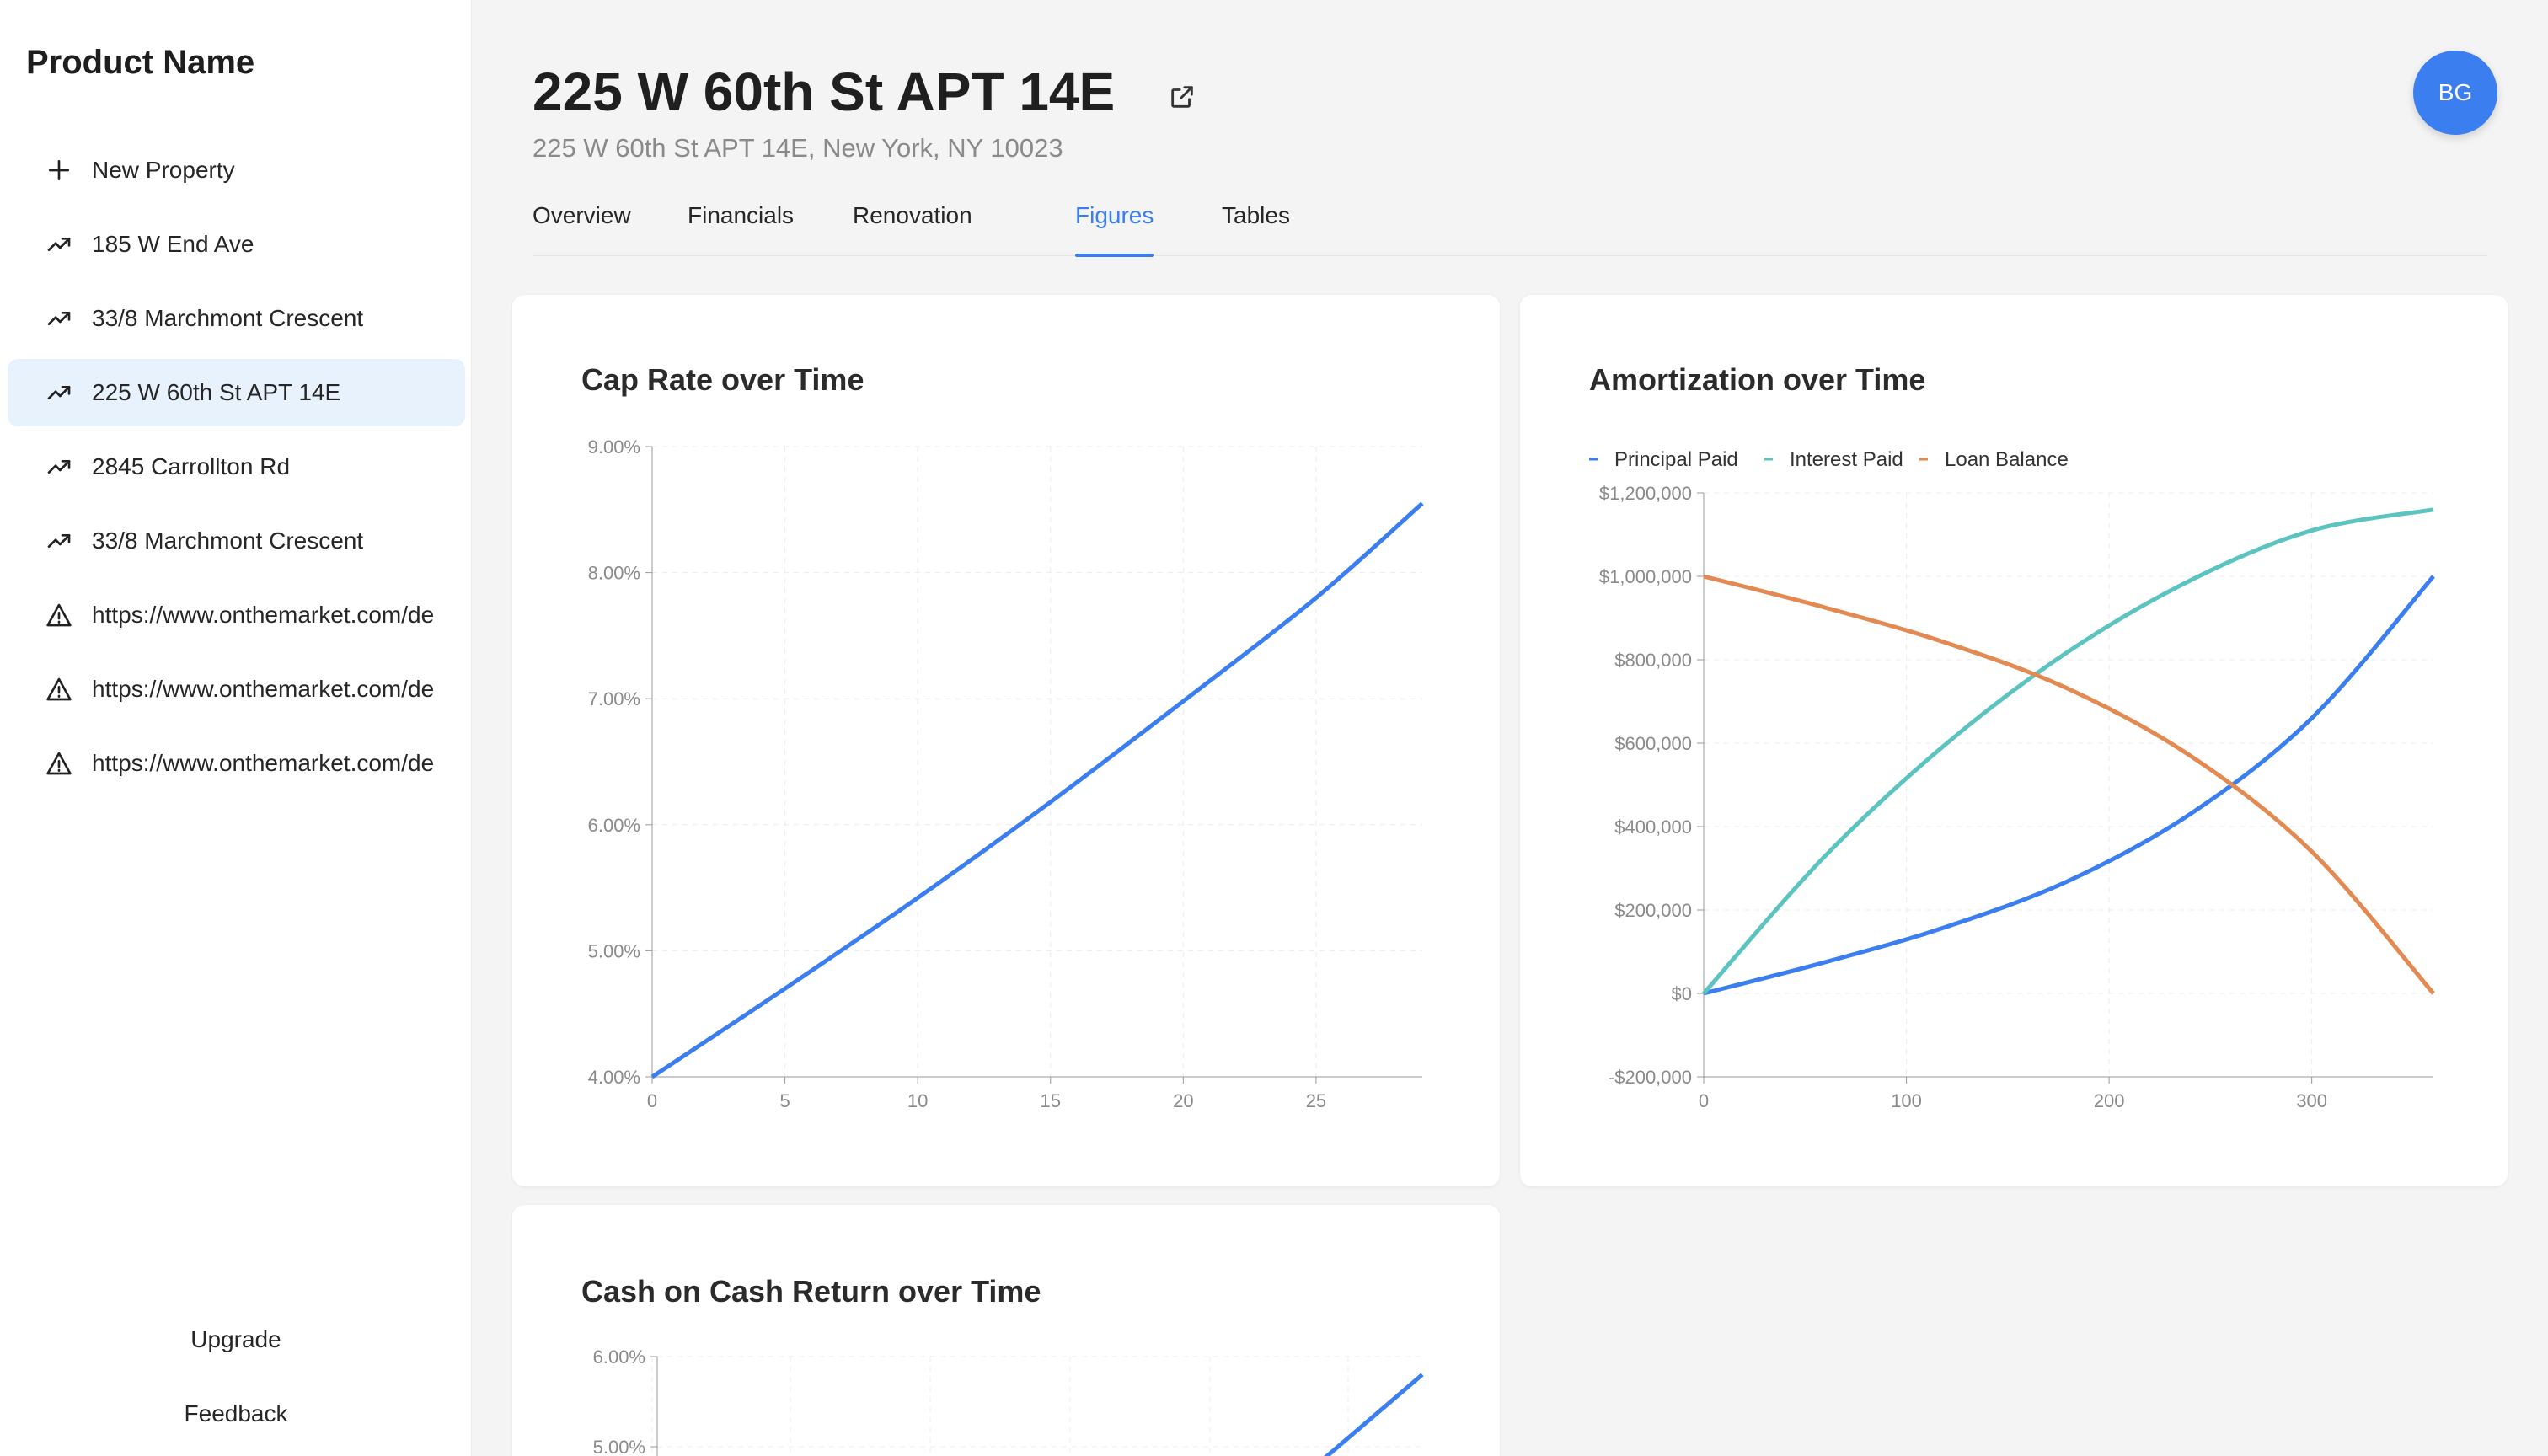 This screenshot has height=1456, width=2548. Describe the element at coordinates (2455, 93) in the screenshot. I see `avatar: BG` at that location.